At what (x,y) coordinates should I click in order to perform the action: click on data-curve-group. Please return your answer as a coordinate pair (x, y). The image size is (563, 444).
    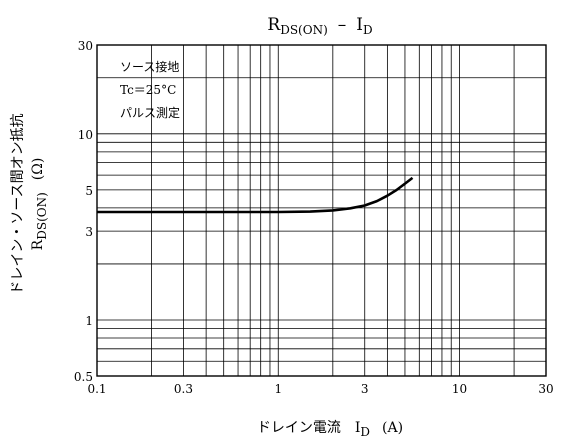
    Looking at the image, I should click on (255, 195).